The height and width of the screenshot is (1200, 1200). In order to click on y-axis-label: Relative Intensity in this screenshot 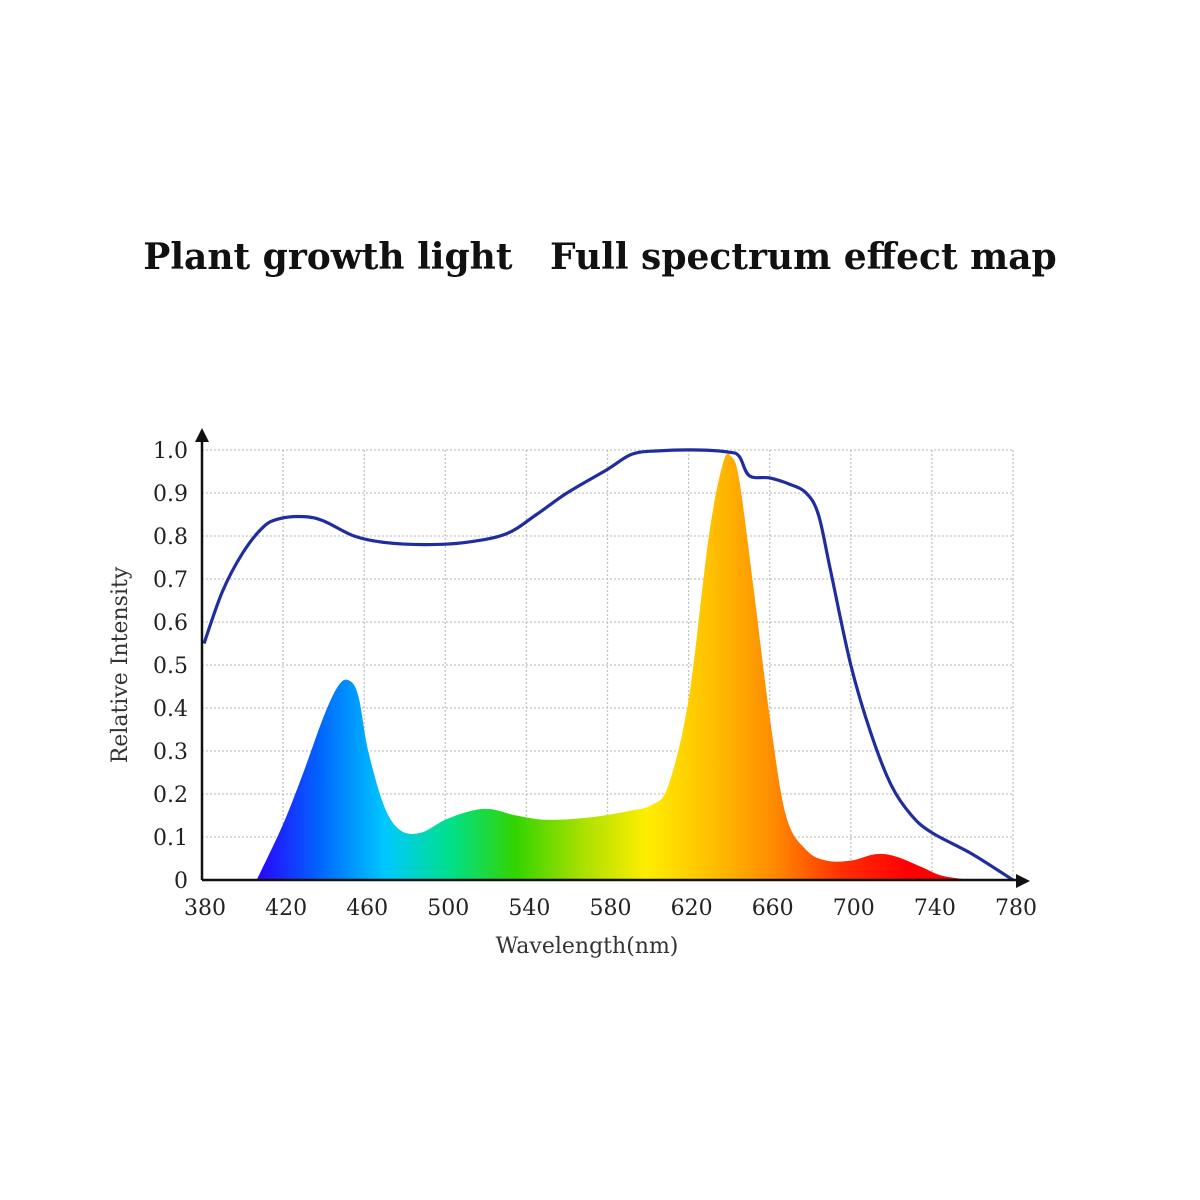, I will do `click(120, 664)`.